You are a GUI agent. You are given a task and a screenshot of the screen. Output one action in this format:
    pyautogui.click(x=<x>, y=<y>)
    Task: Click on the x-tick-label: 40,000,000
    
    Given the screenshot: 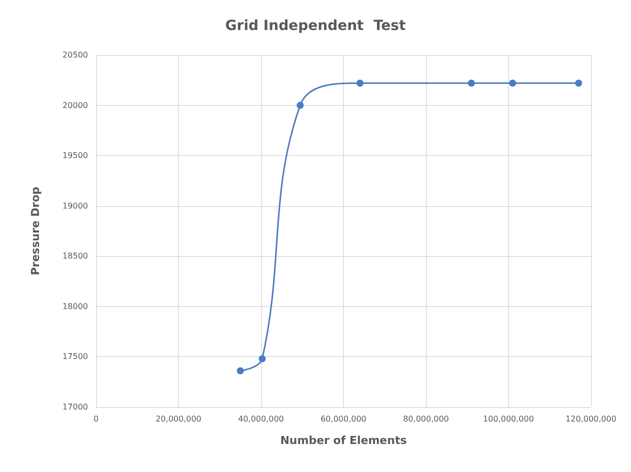 What is the action you would take?
    pyautogui.click(x=261, y=419)
    